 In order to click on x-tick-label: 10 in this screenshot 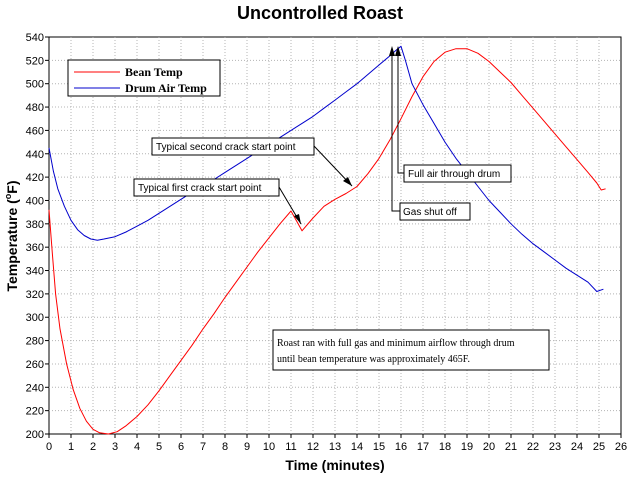, I will do `click(269, 447)`.